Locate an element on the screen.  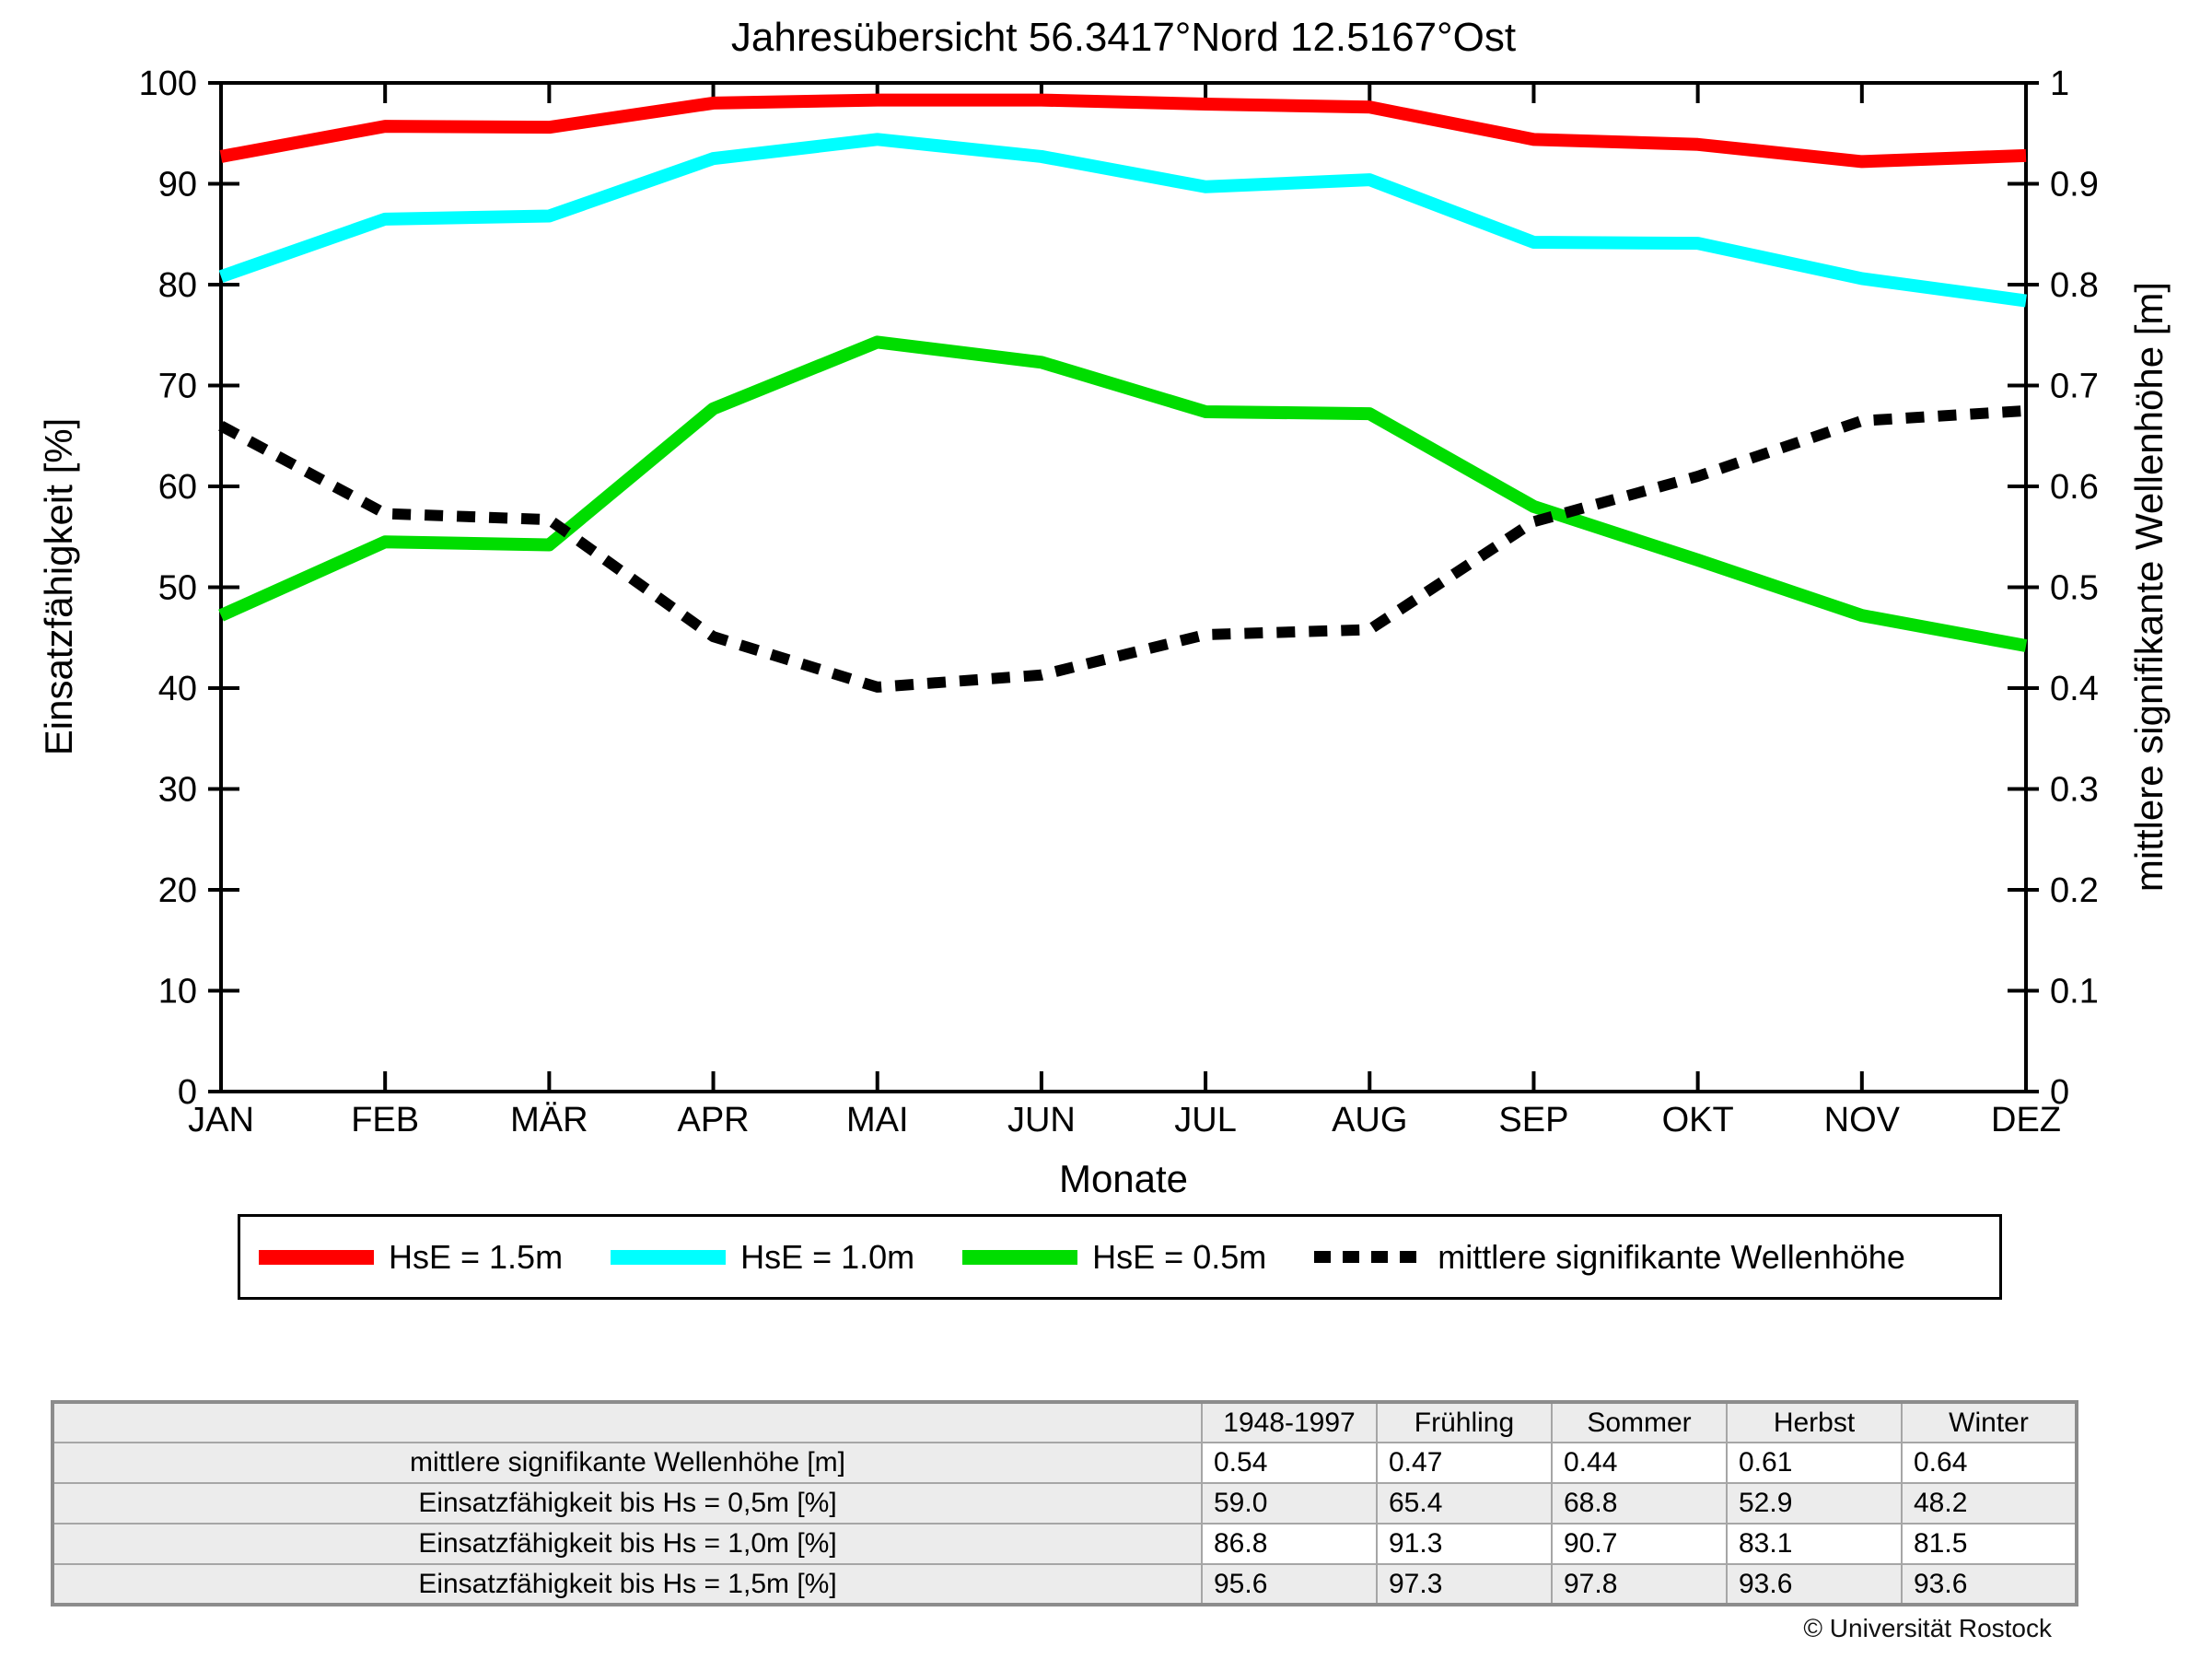
x-tick-label: SEP is located at coordinates (1533, 1120).